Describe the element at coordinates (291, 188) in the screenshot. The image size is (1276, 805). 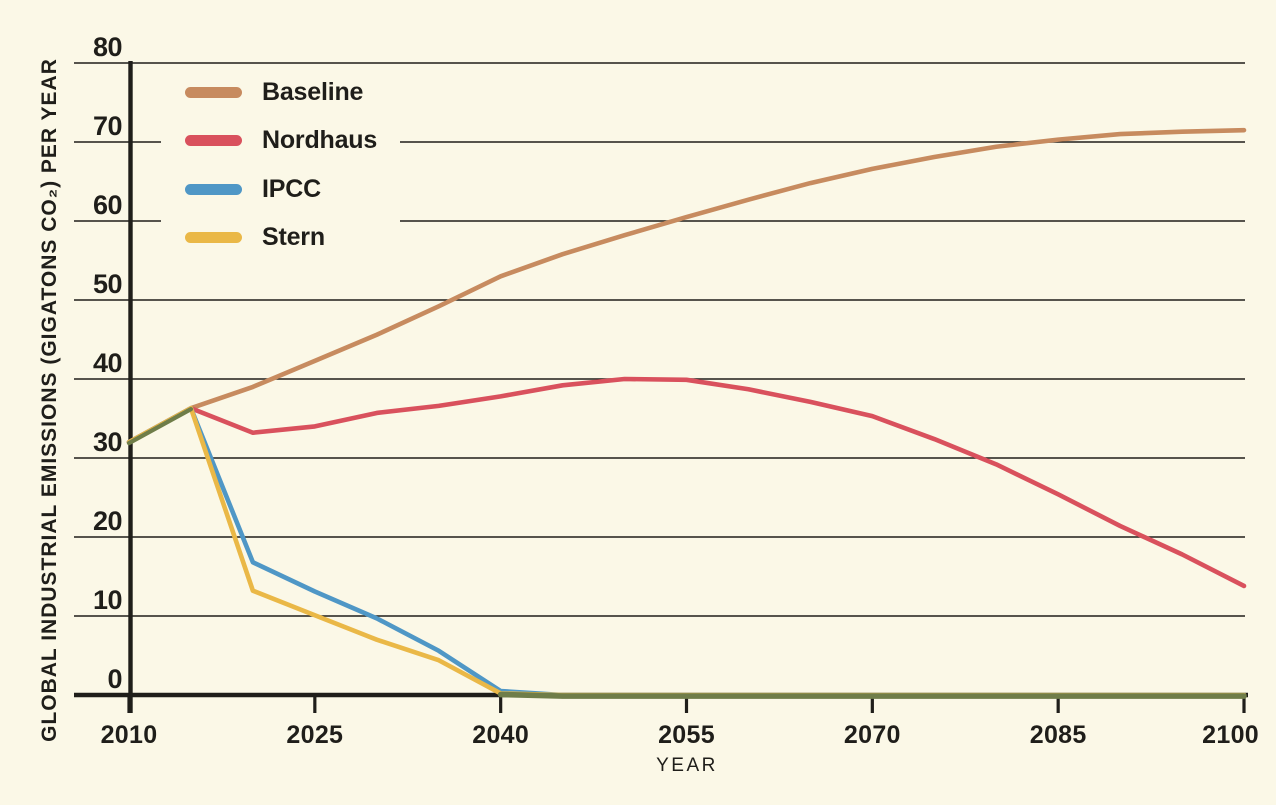
I see `legend-label: IPCC` at that location.